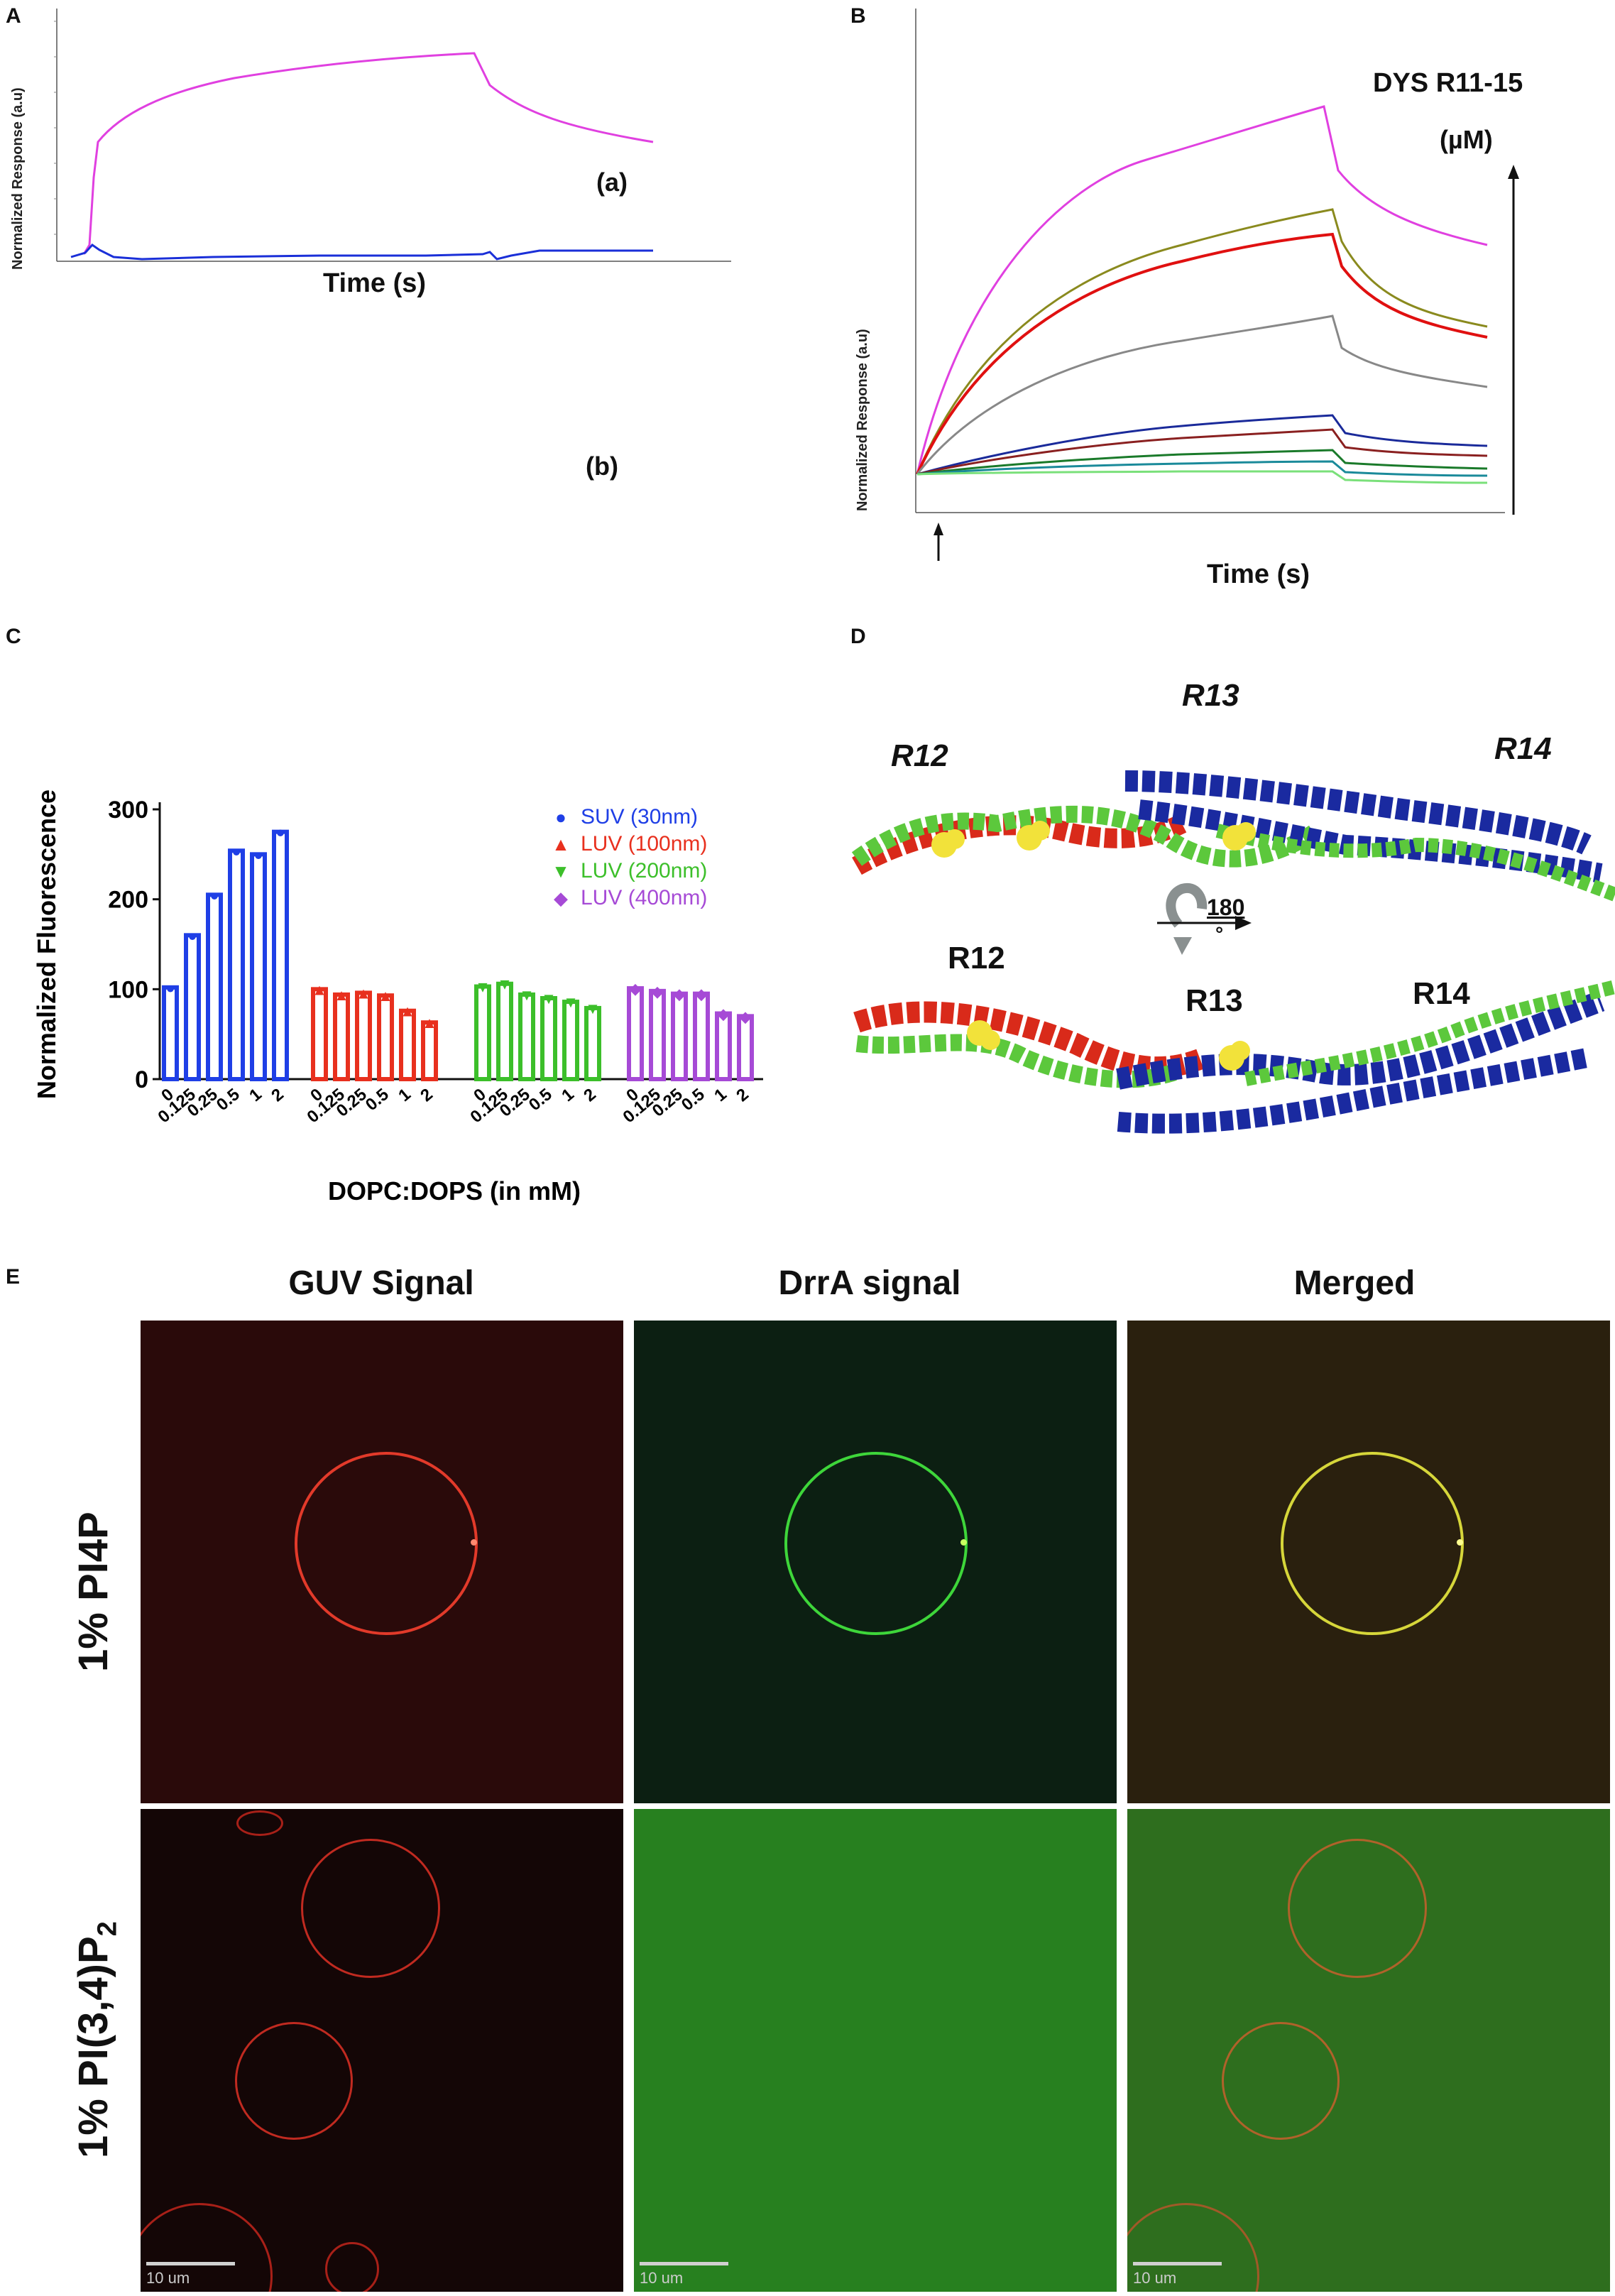  I want to click on legend-label: LUV (100nm), so click(644, 844).